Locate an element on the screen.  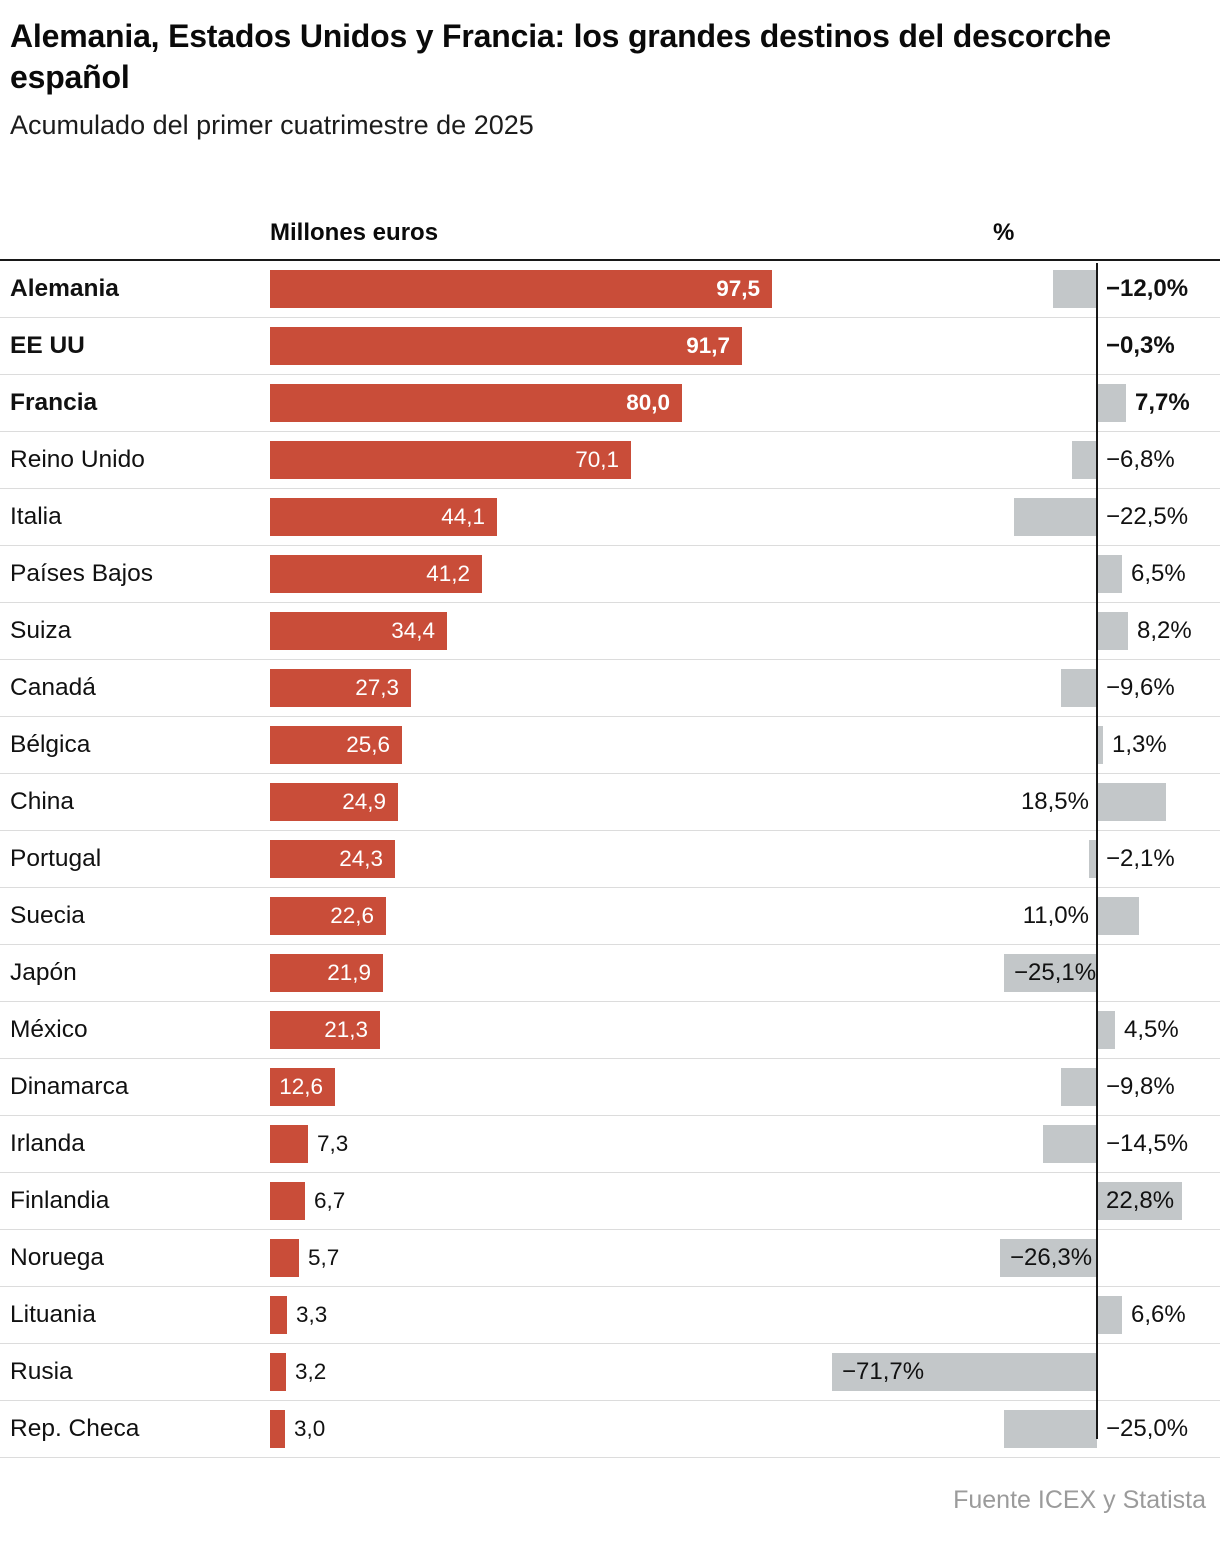
chart-row: Países Bajos 41,2 6,5% is located at coordinates (610, 574).